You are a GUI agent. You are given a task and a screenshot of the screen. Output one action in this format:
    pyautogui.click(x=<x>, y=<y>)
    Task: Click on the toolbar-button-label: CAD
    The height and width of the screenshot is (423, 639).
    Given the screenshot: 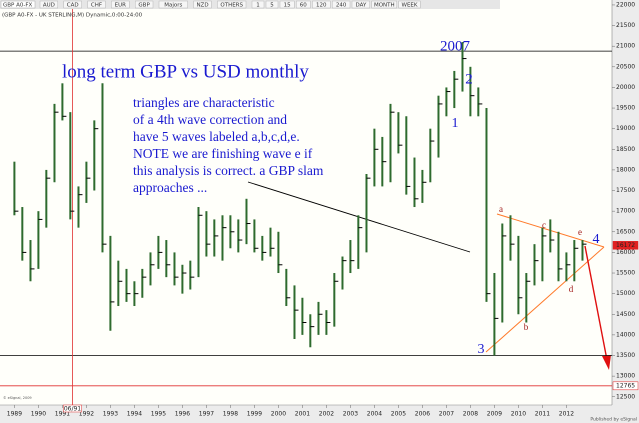 What is the action you would take?
    pyautogui.click(x=73, y=6)
    